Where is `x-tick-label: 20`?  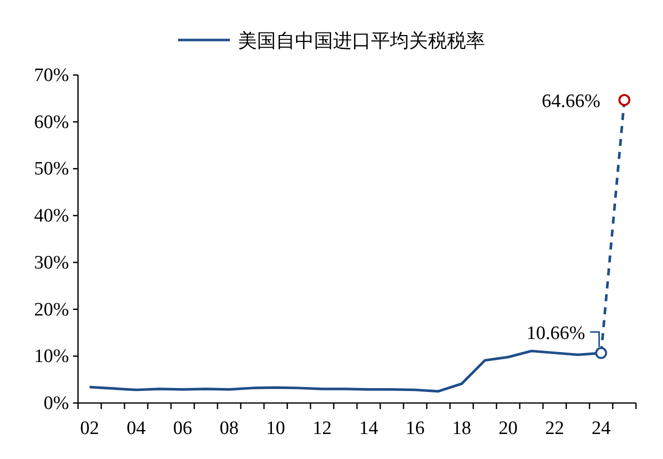
x-tick-label: 20 is located at coordinates (508, 428).